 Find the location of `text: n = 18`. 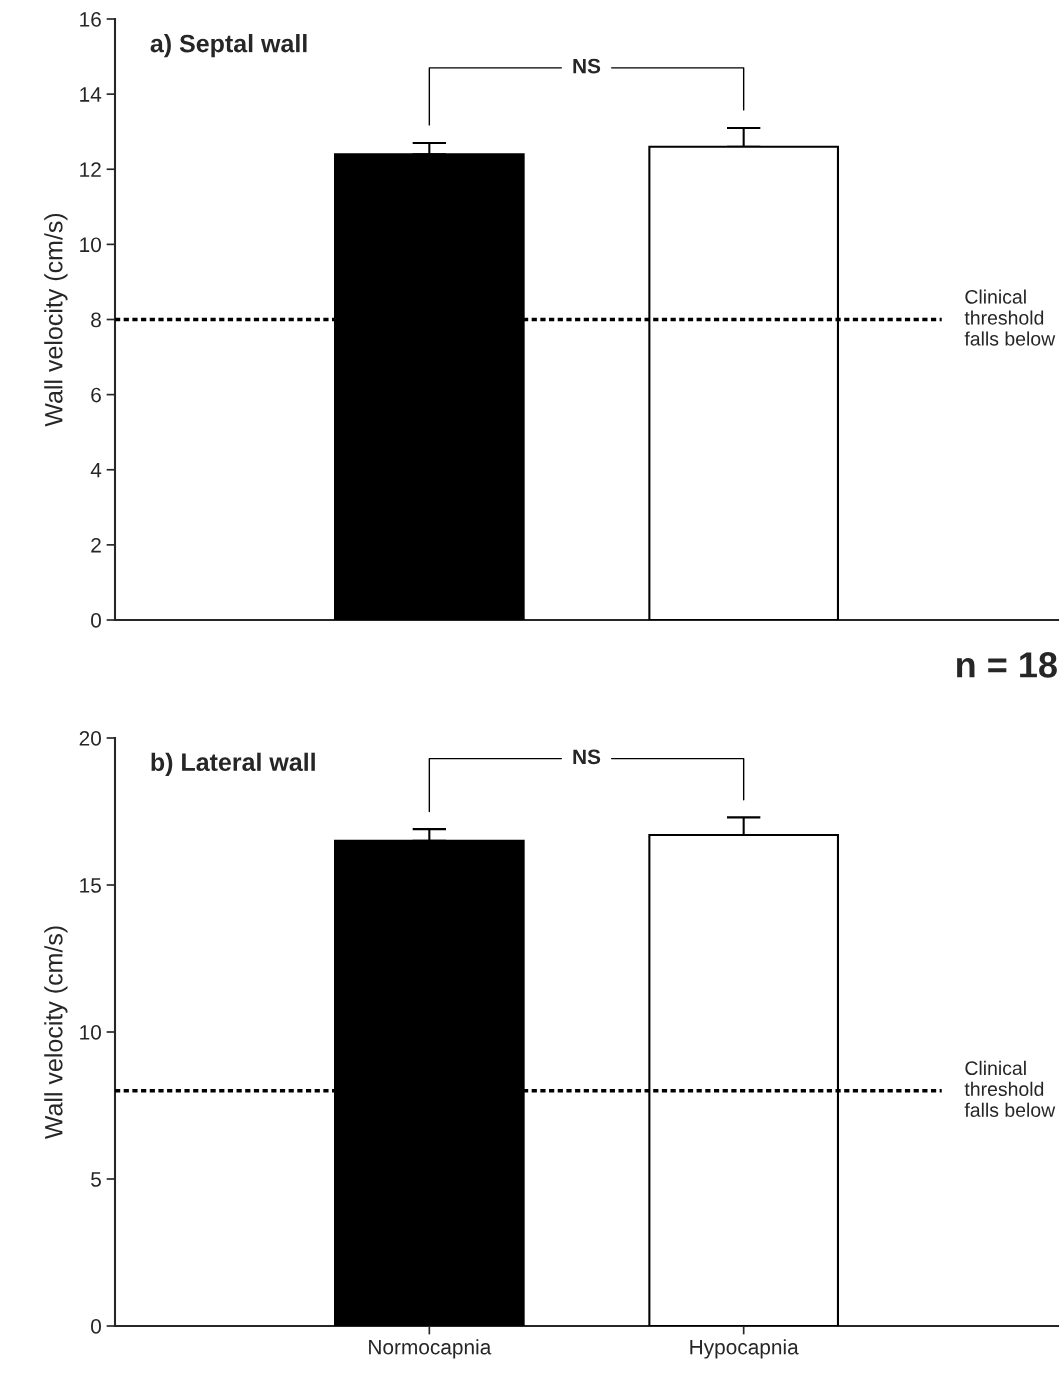

text: n = 18 is located at coordinates (1007, 665).